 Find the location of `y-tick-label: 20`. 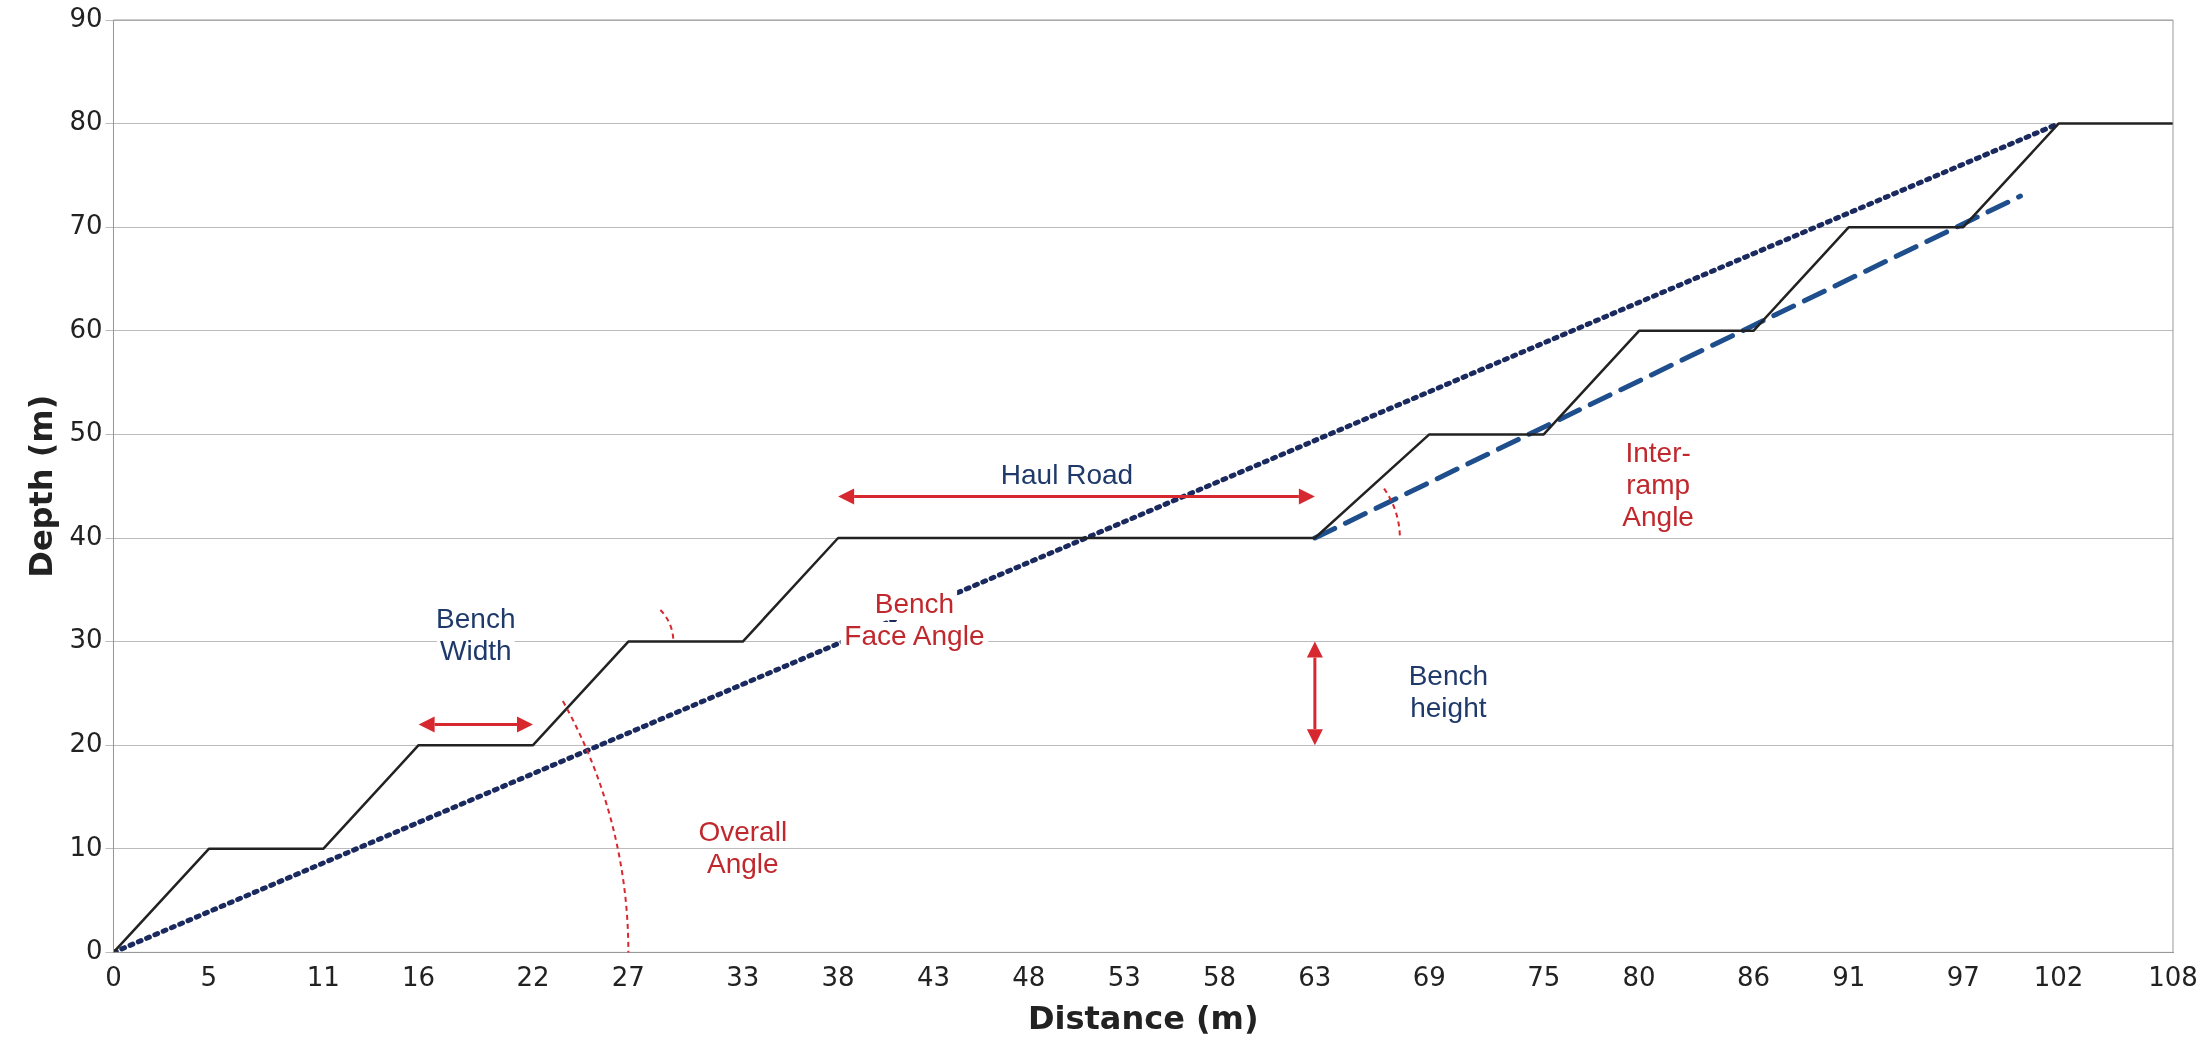

y-tick-label: 20 is located at coordinates (86, 742).